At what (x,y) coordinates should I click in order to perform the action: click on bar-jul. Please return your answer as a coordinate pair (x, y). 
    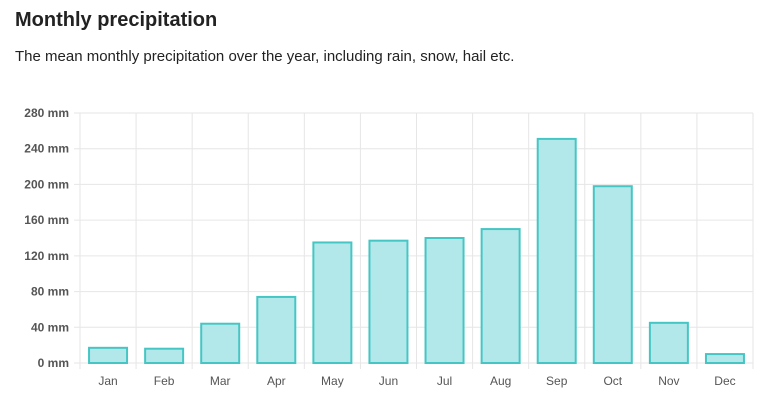
    Looking at the image, I should click on (444, 300).